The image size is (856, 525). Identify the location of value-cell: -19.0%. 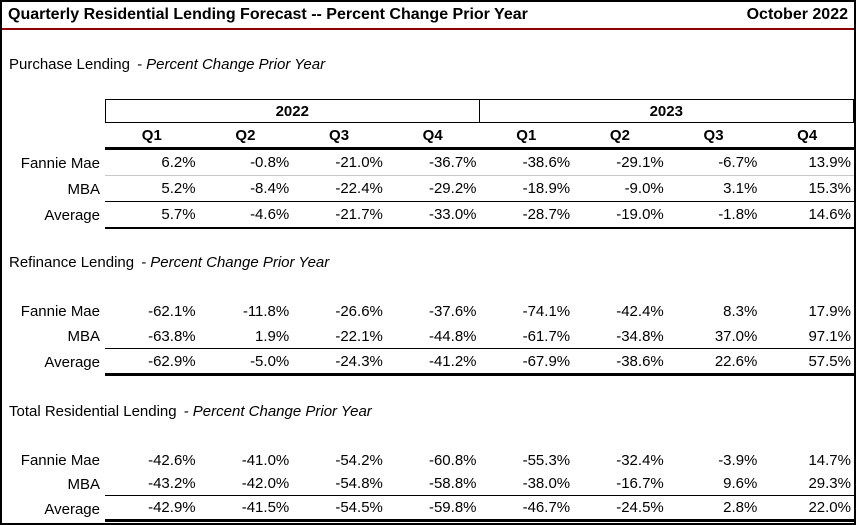
(620, 215).